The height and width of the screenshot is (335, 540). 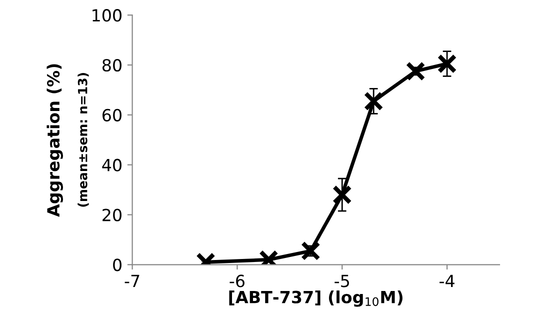 I want to click on x-tick-label: -6, so click(x=237, y=281).